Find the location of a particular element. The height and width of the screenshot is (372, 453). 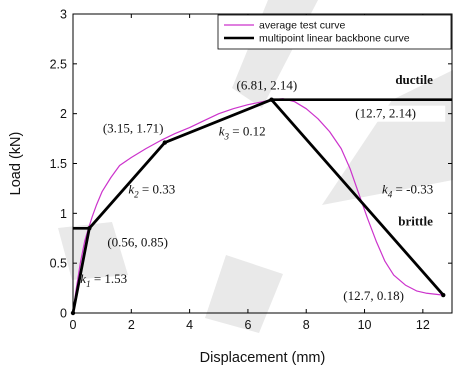

legend-box is located at coordinates (334, 32).